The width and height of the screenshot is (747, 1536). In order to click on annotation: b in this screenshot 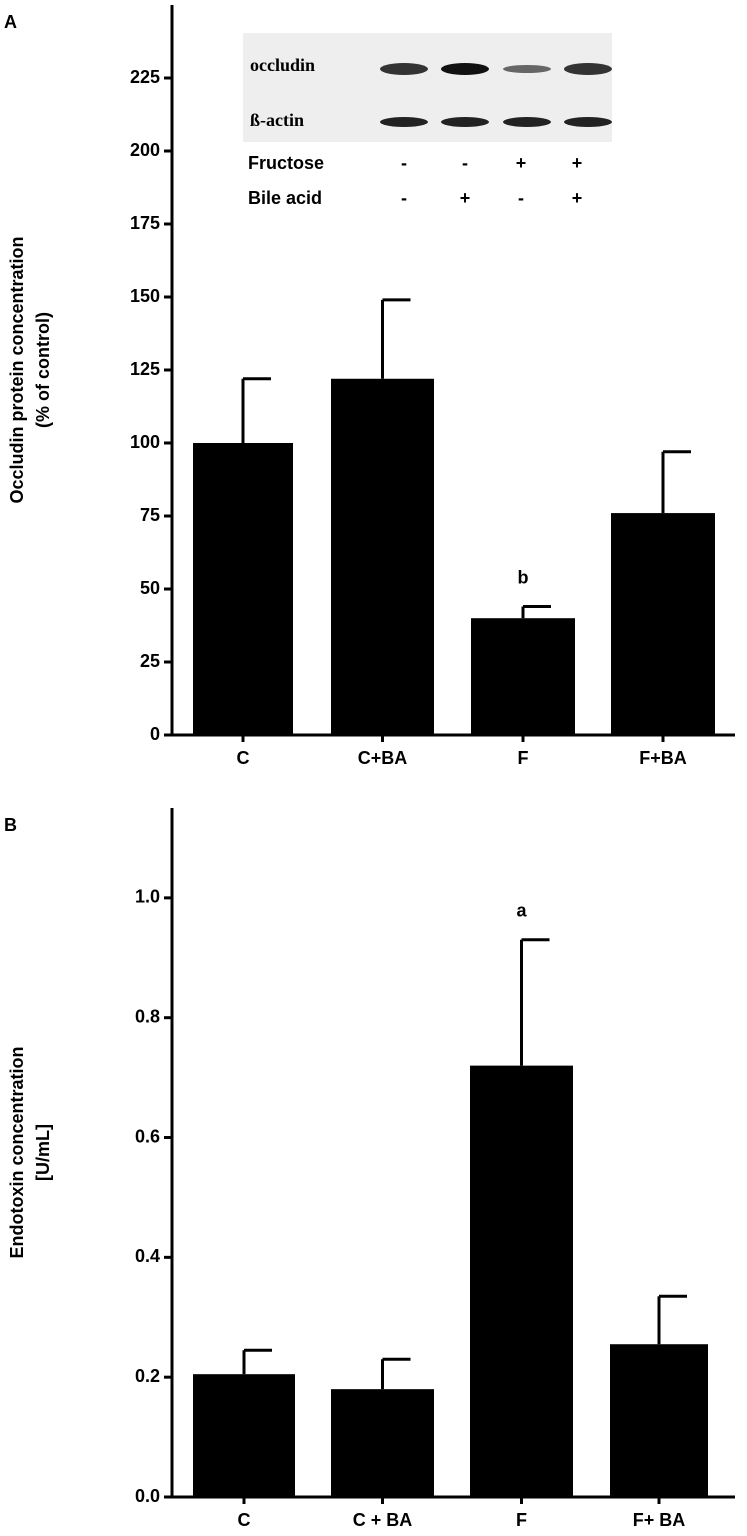, I will do `click(523, 577)`.